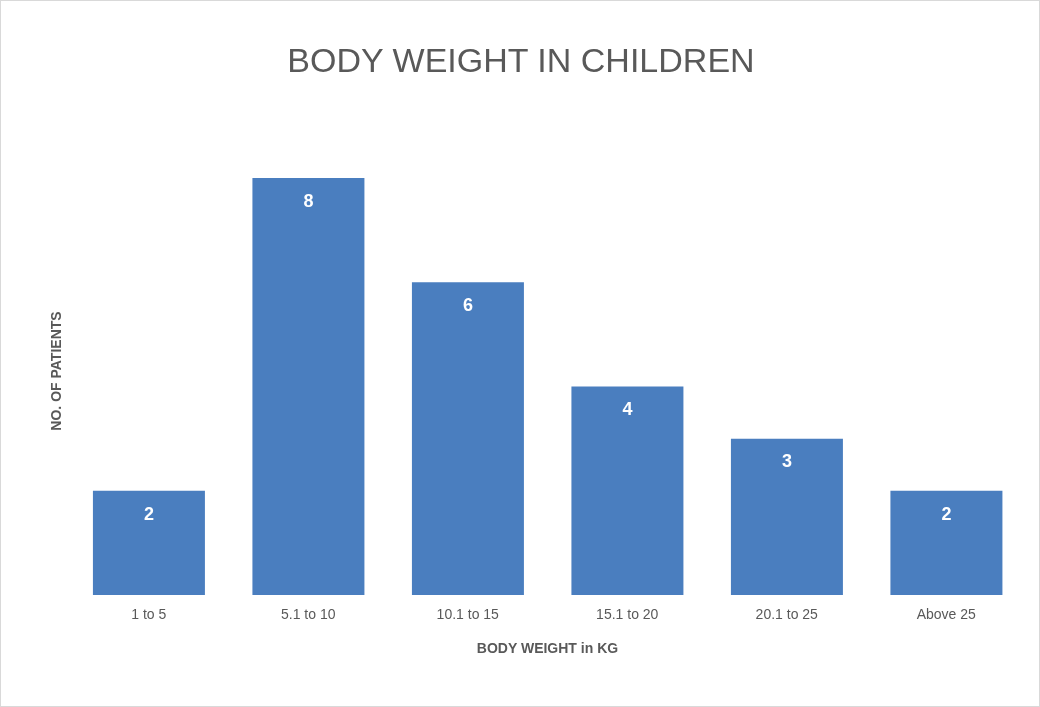  I want to click on chart-title: BODY WEIGHT IN CHILDREN, so click(521, 60).